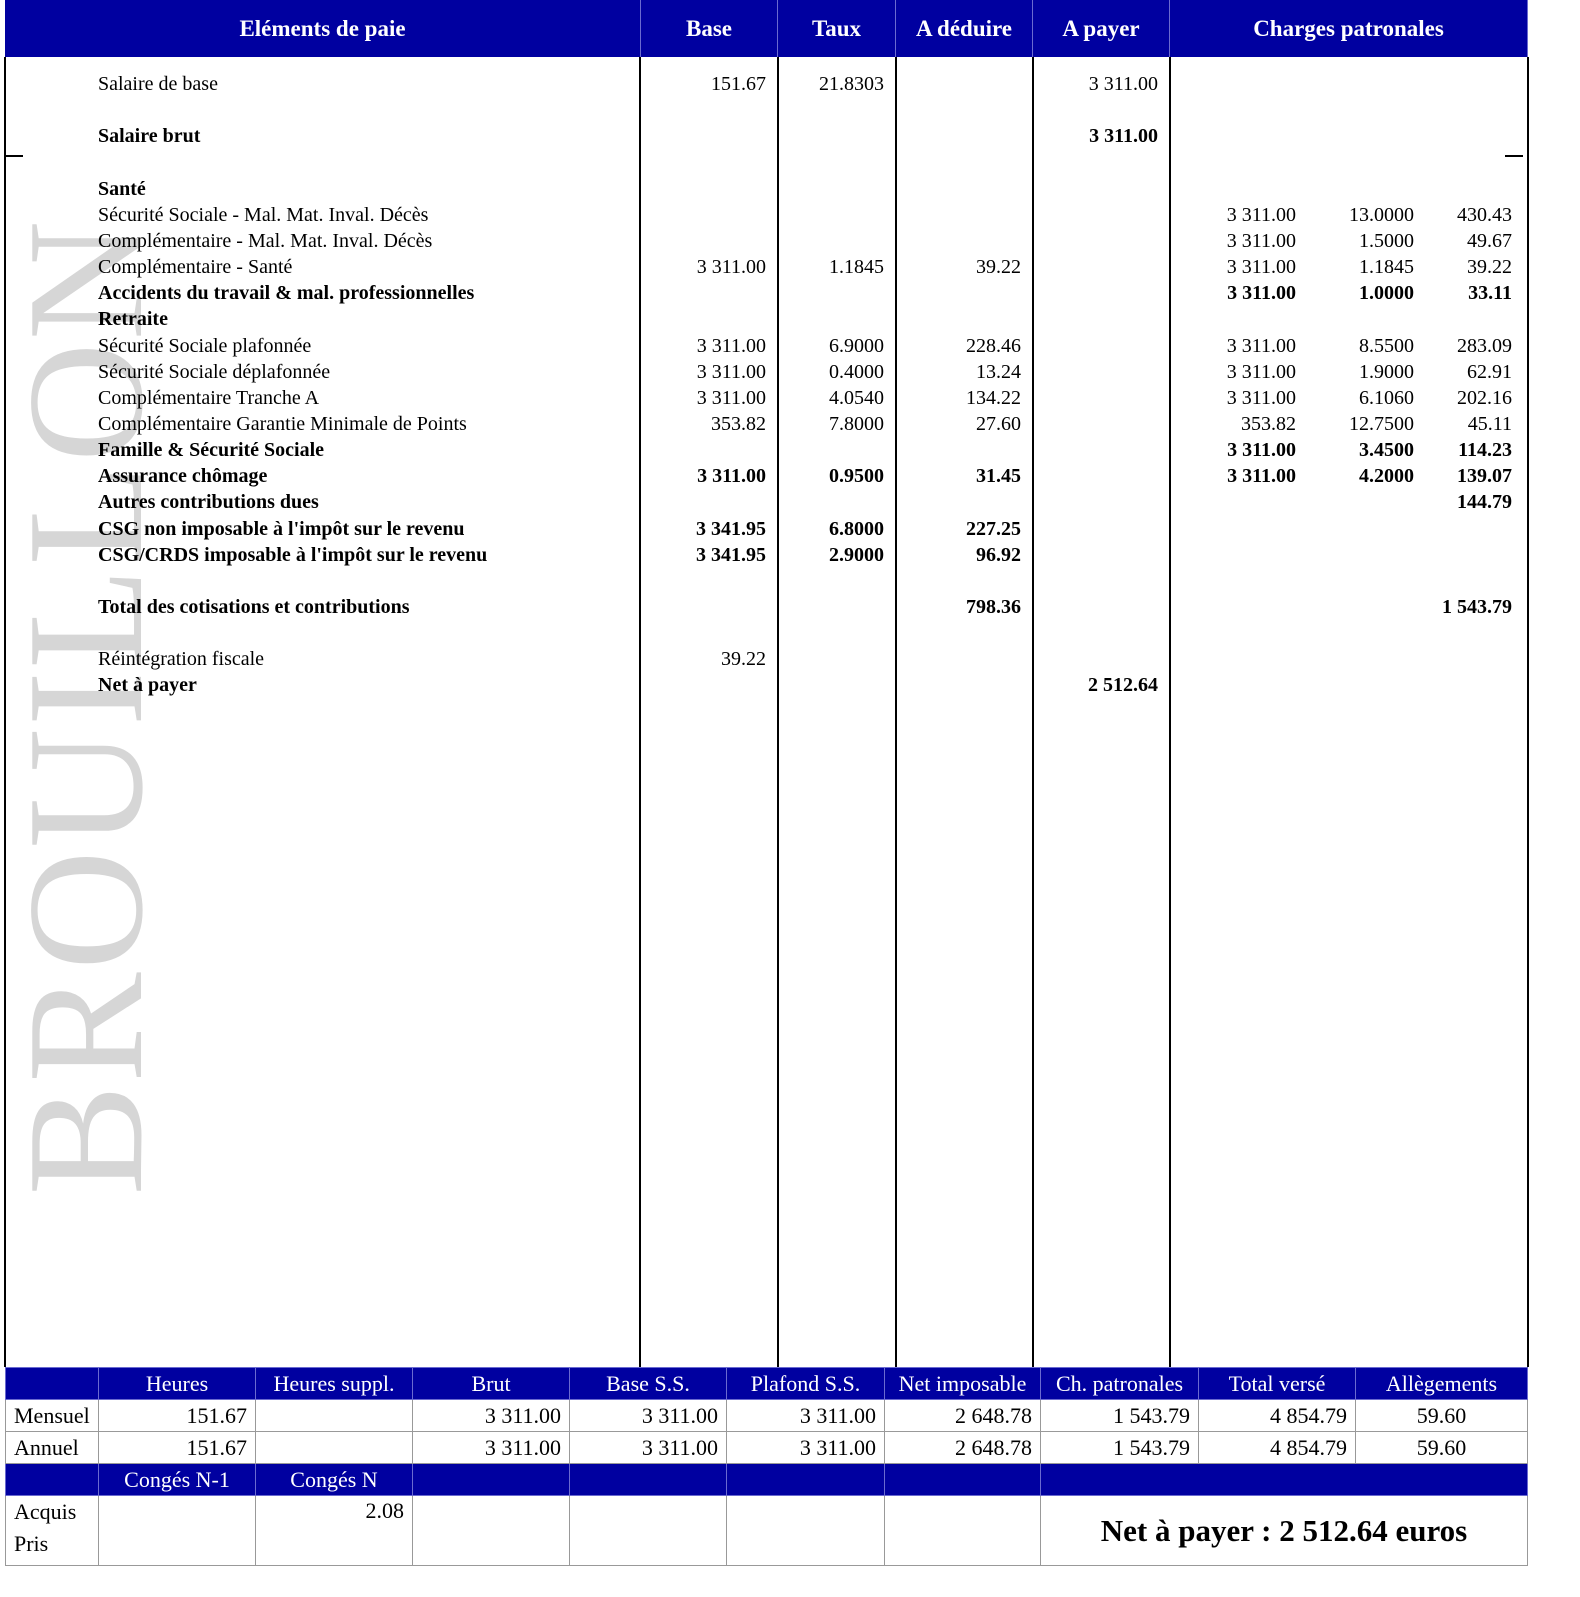 This screenshot has width=1580, height=1597. What do you see at coordinates (334, 1415) in the screenshot?
I see `summary-cell` at bounding box center [334, 1415].